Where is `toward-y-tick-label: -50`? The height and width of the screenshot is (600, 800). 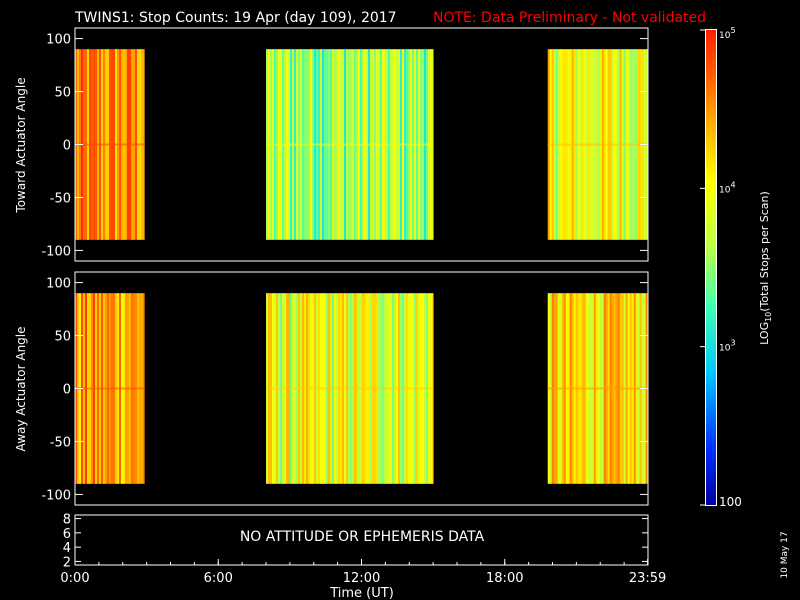
toward-y-tick-label: -50 is located at coordinates (60, 198).